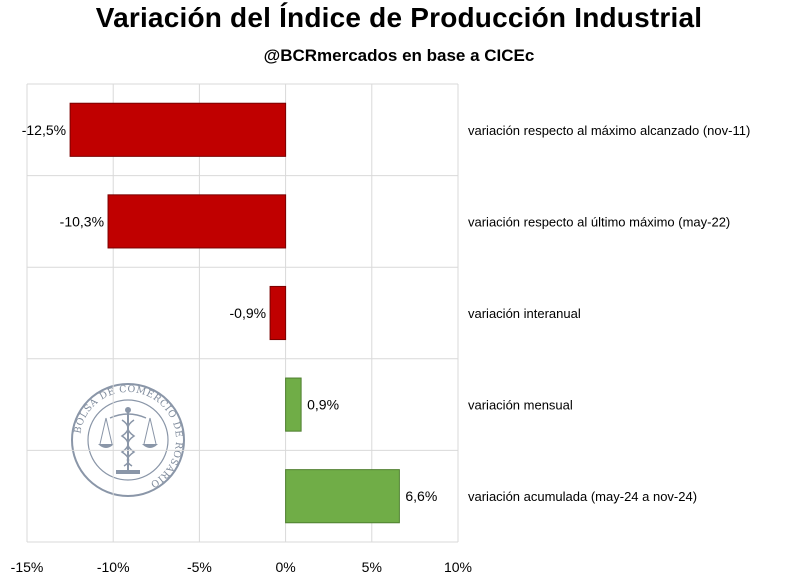  I want to click on bcr-seal-watermark: BOLSA DE COMERCIO DE ROSARIO, so click(128, 440).